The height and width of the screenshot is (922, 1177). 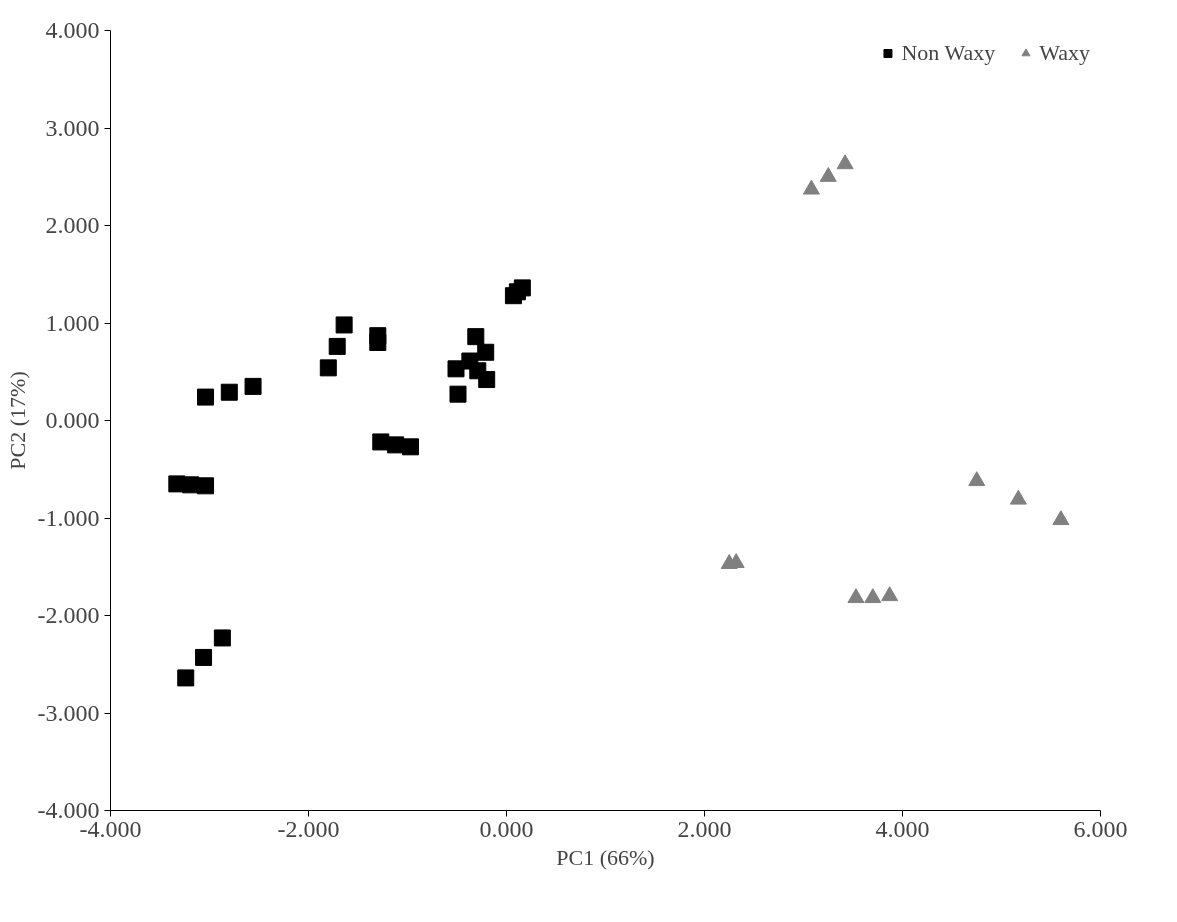 I want to click on legend-label: Non Waxy, so click(x=948, y=53).